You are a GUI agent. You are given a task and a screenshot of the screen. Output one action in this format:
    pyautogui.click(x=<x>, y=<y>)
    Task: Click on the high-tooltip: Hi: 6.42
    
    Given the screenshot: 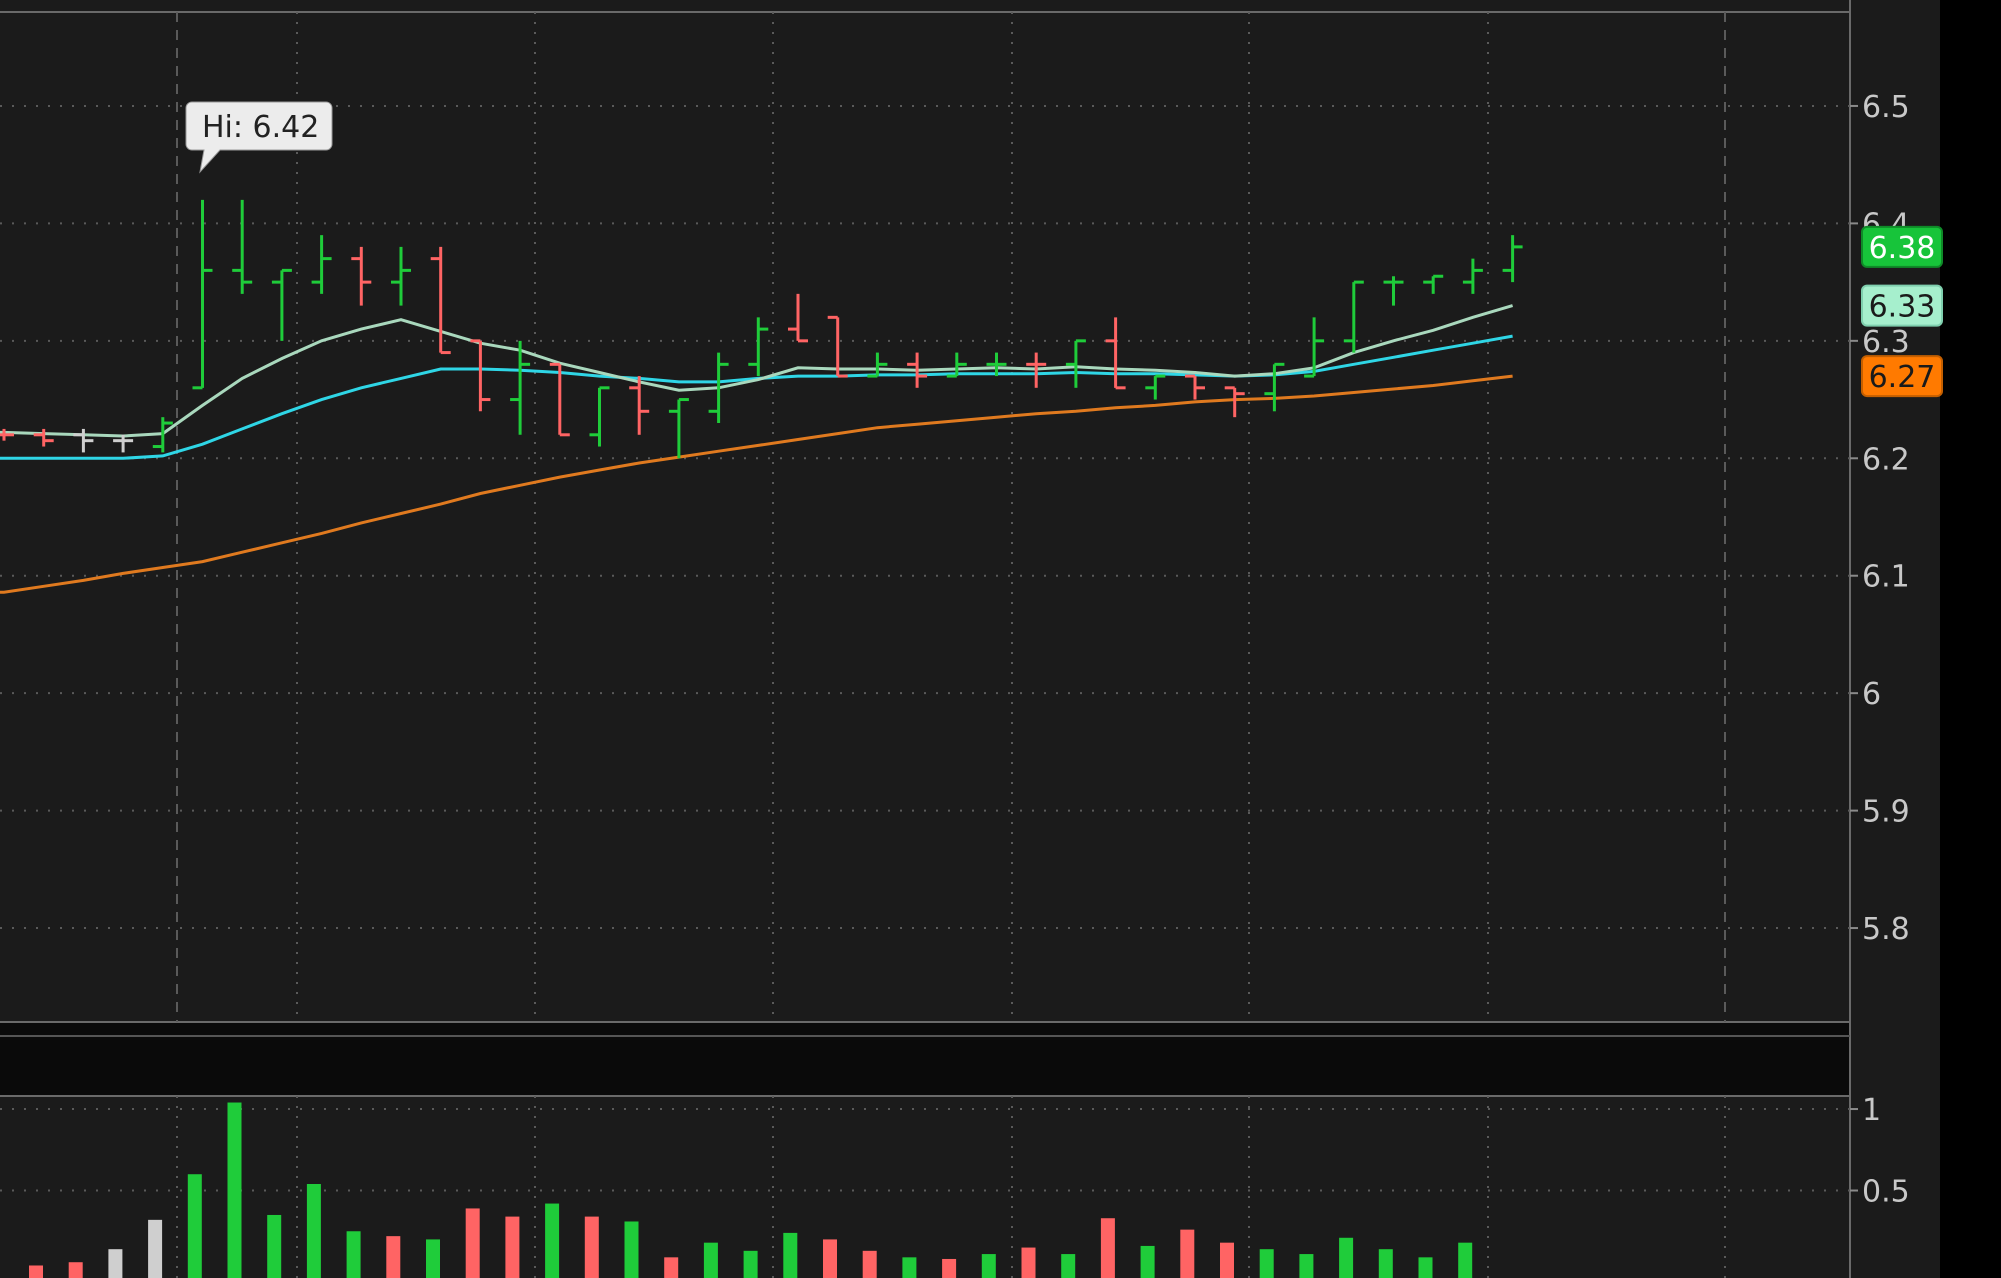 What is the action you would take?
    pyautogui.click(x=259, y=137)
    